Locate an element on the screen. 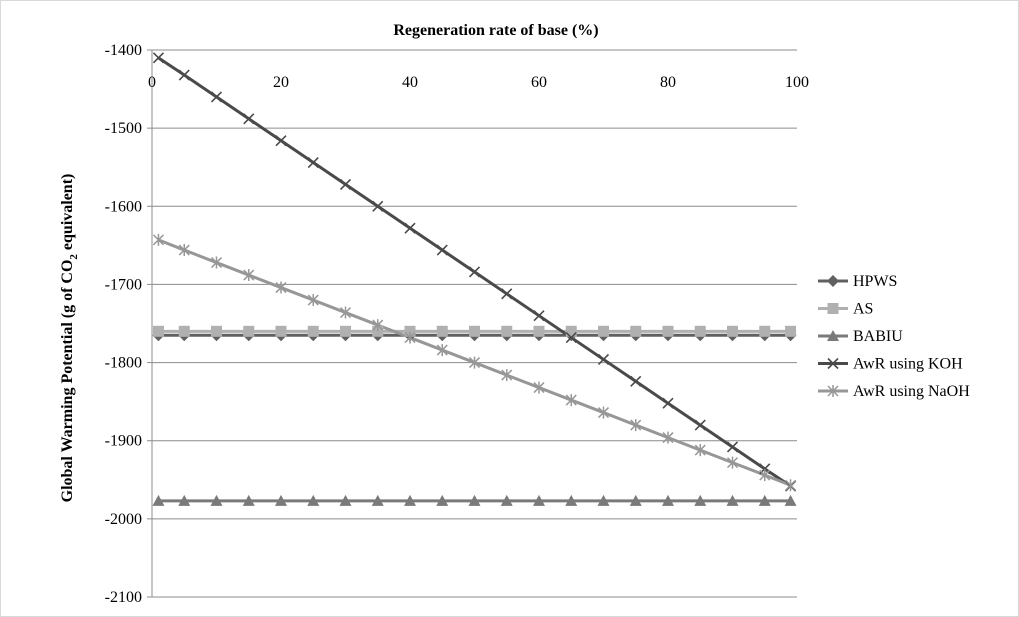  x-tick-label: 80 is located at coordinates (668, 82).